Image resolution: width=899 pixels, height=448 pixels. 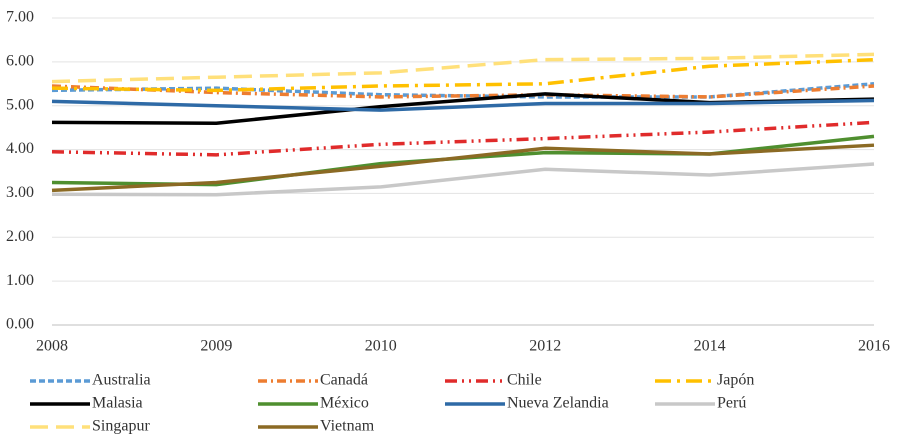 I want to click on y-tick-label: 3.00, so click(x=20, y=192).